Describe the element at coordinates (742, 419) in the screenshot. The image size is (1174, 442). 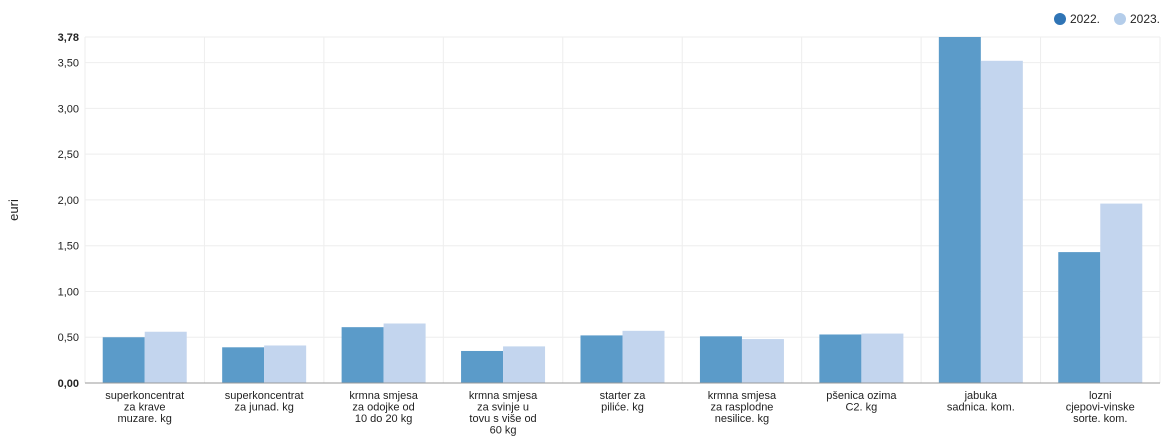
I see `x-tick-label: nesilice. kg` at that location.